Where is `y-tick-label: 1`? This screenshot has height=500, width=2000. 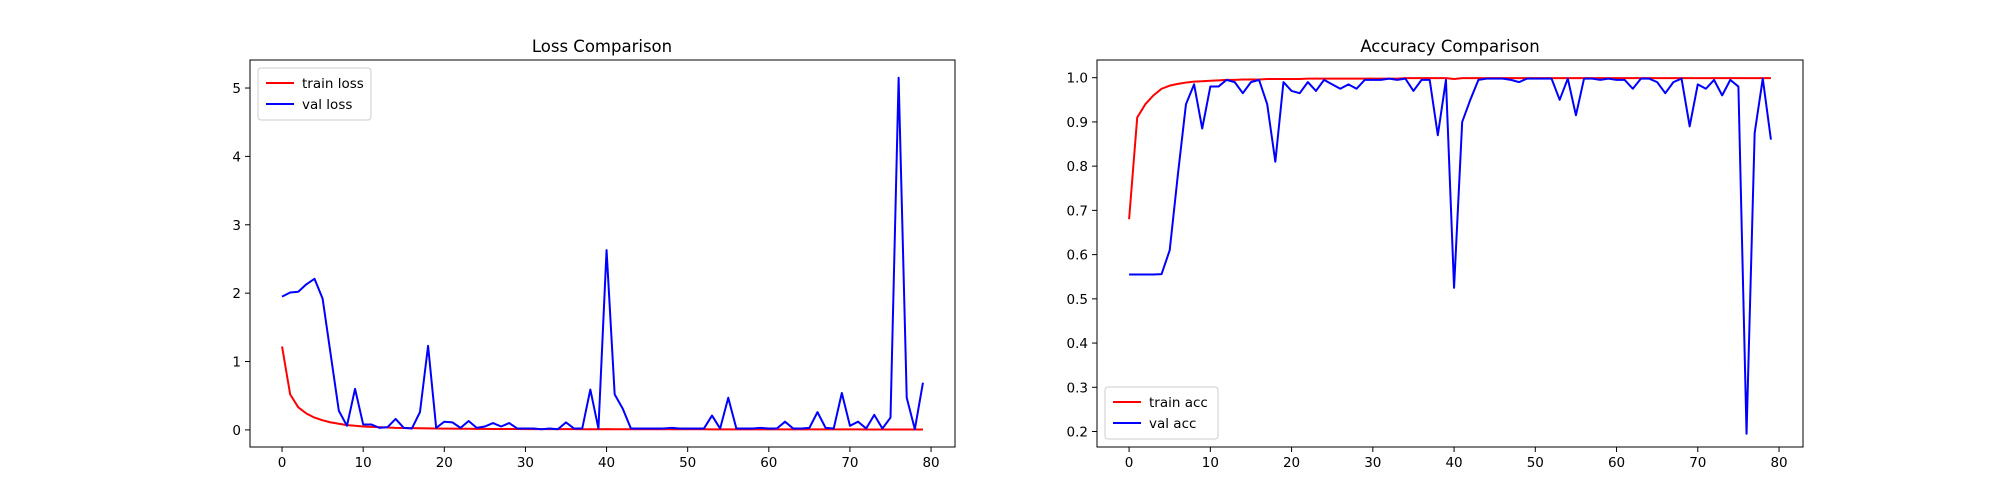 y-tick-label: 1 is located at coordinates (236, 363).